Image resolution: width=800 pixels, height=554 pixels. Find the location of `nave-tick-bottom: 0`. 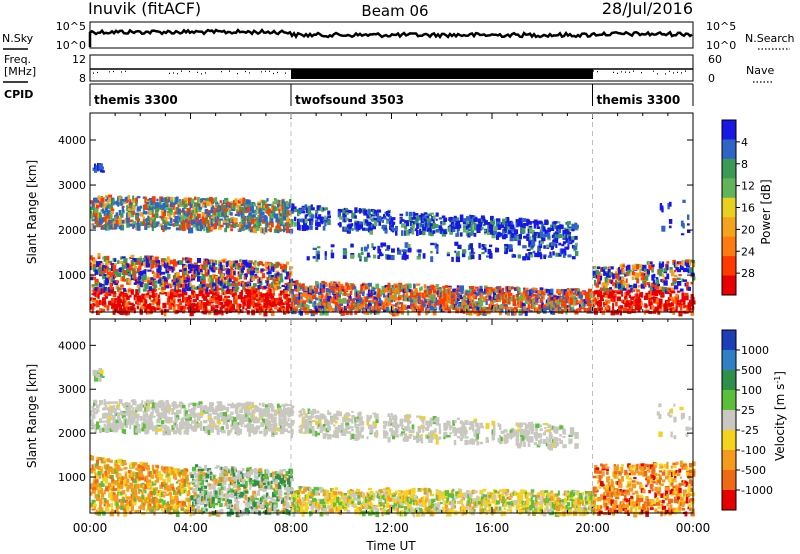

nave-tick-bottom: 0 is located at coordinates (711, 78).